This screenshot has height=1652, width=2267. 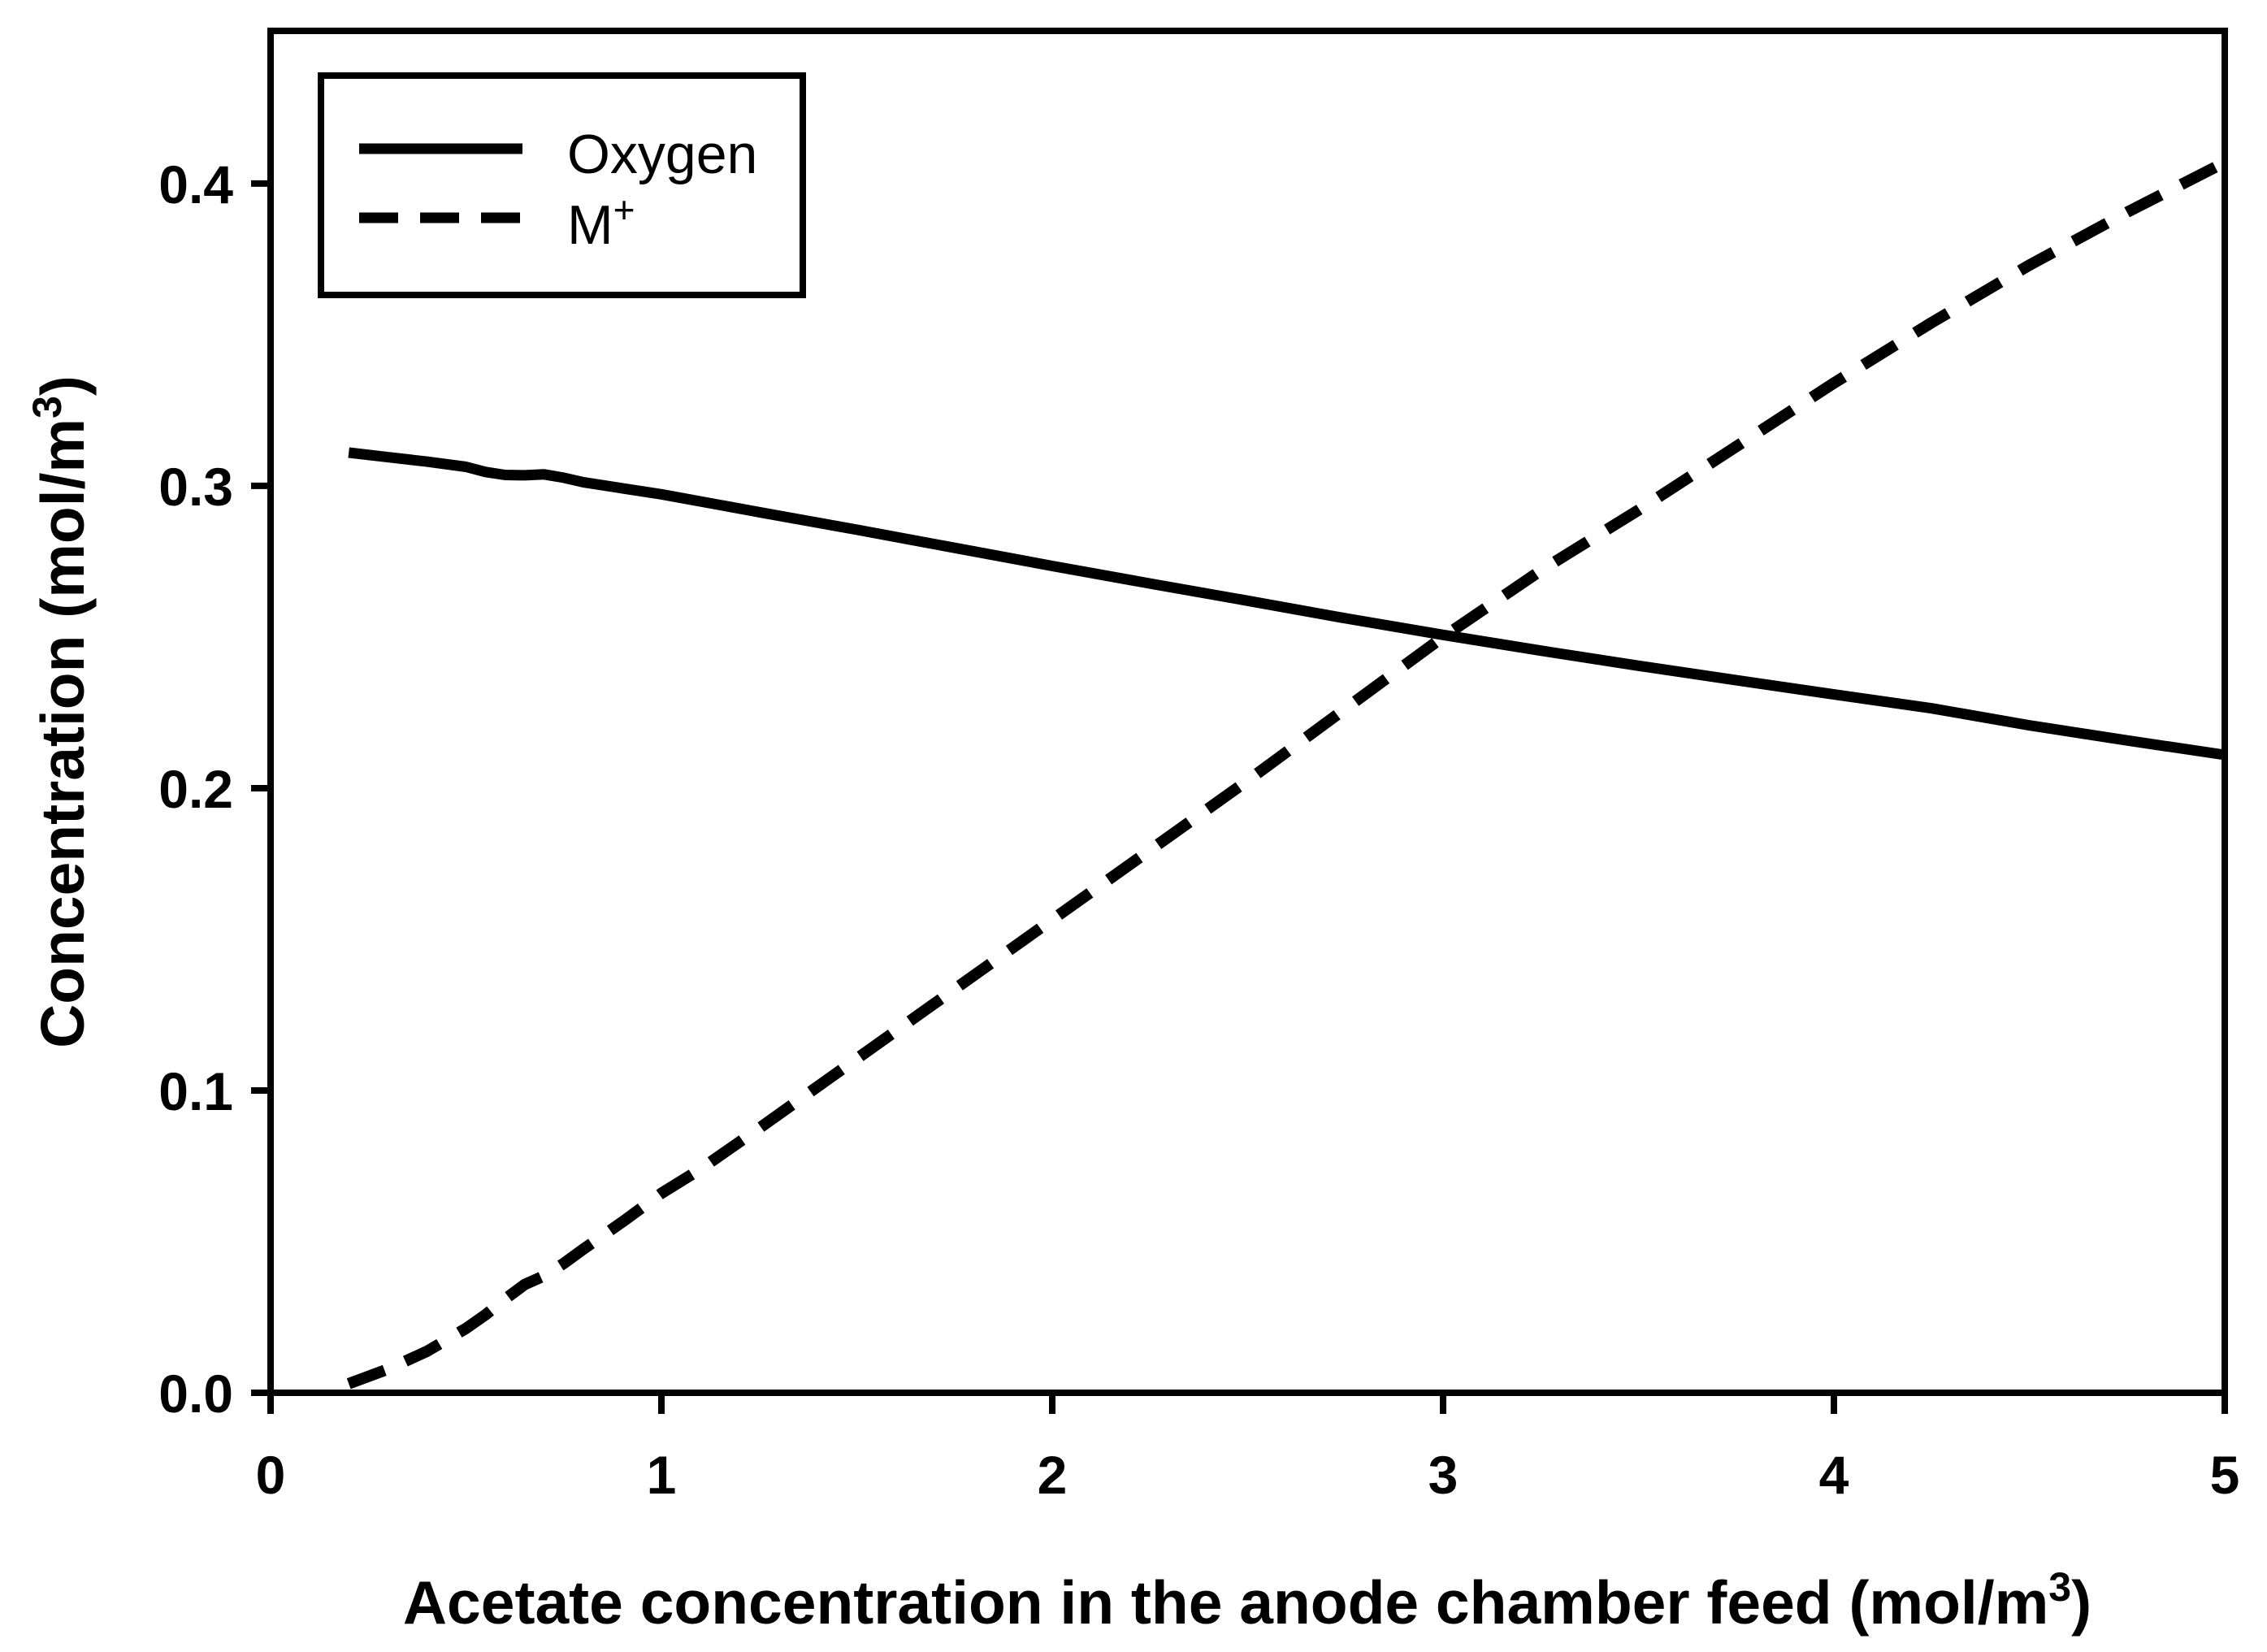 I want to click on y-axis-tick-label: 0.0, so click(x=196, y=1394).